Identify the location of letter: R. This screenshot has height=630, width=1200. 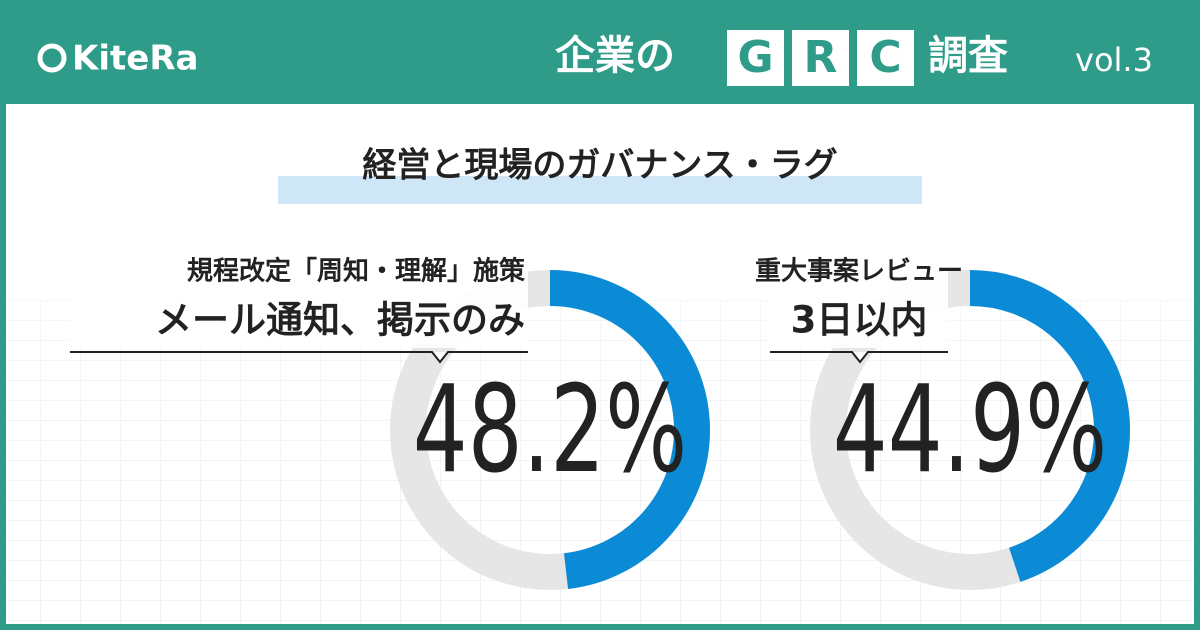
(821, 57).